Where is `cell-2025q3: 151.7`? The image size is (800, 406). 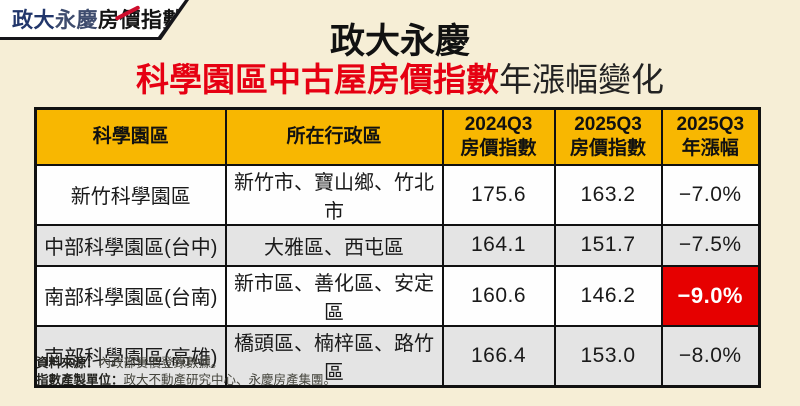
cell-2025q3: 151.7 is located at coordinates (608, 245).